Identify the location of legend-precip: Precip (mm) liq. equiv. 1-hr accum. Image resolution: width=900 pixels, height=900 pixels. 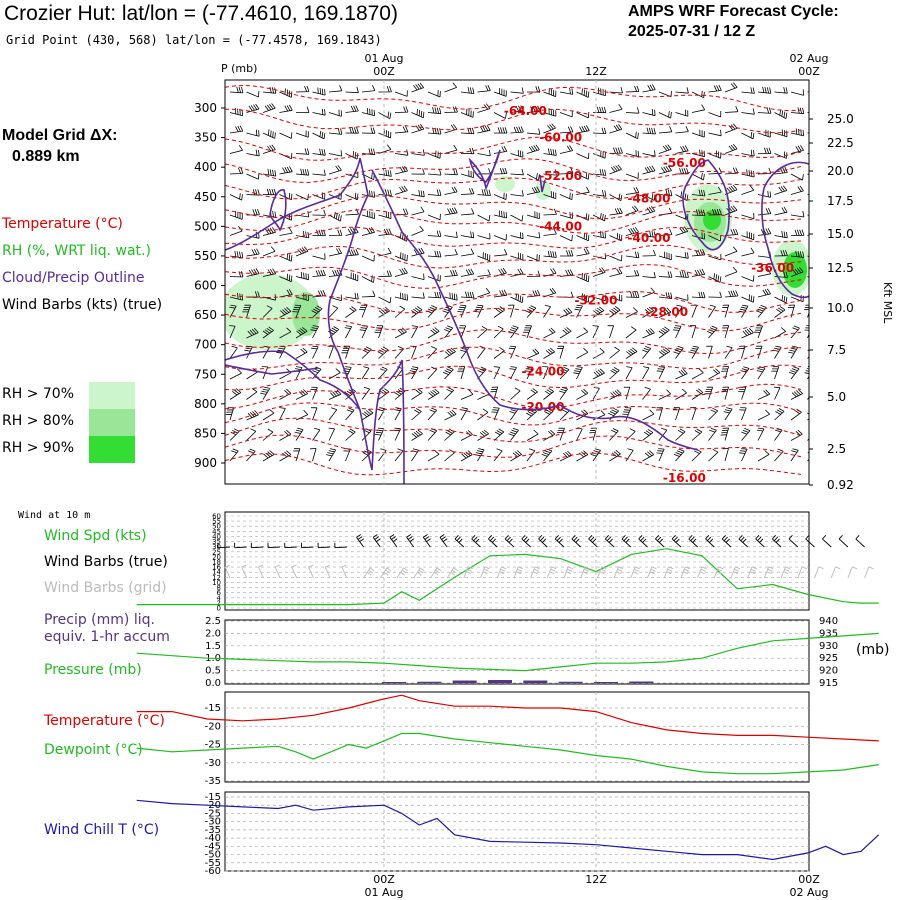
(107, 628).